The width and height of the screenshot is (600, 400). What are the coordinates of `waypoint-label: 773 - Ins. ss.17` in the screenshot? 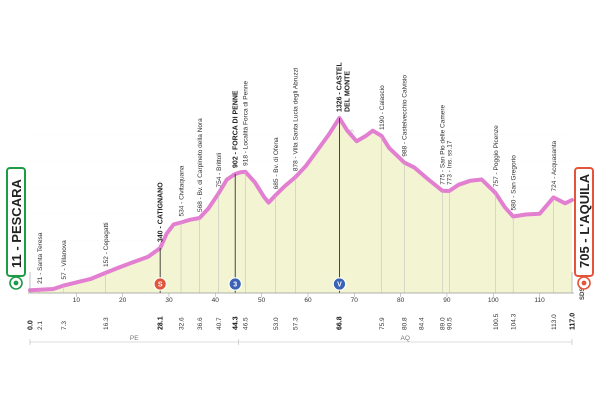 It's located at (450, 162).